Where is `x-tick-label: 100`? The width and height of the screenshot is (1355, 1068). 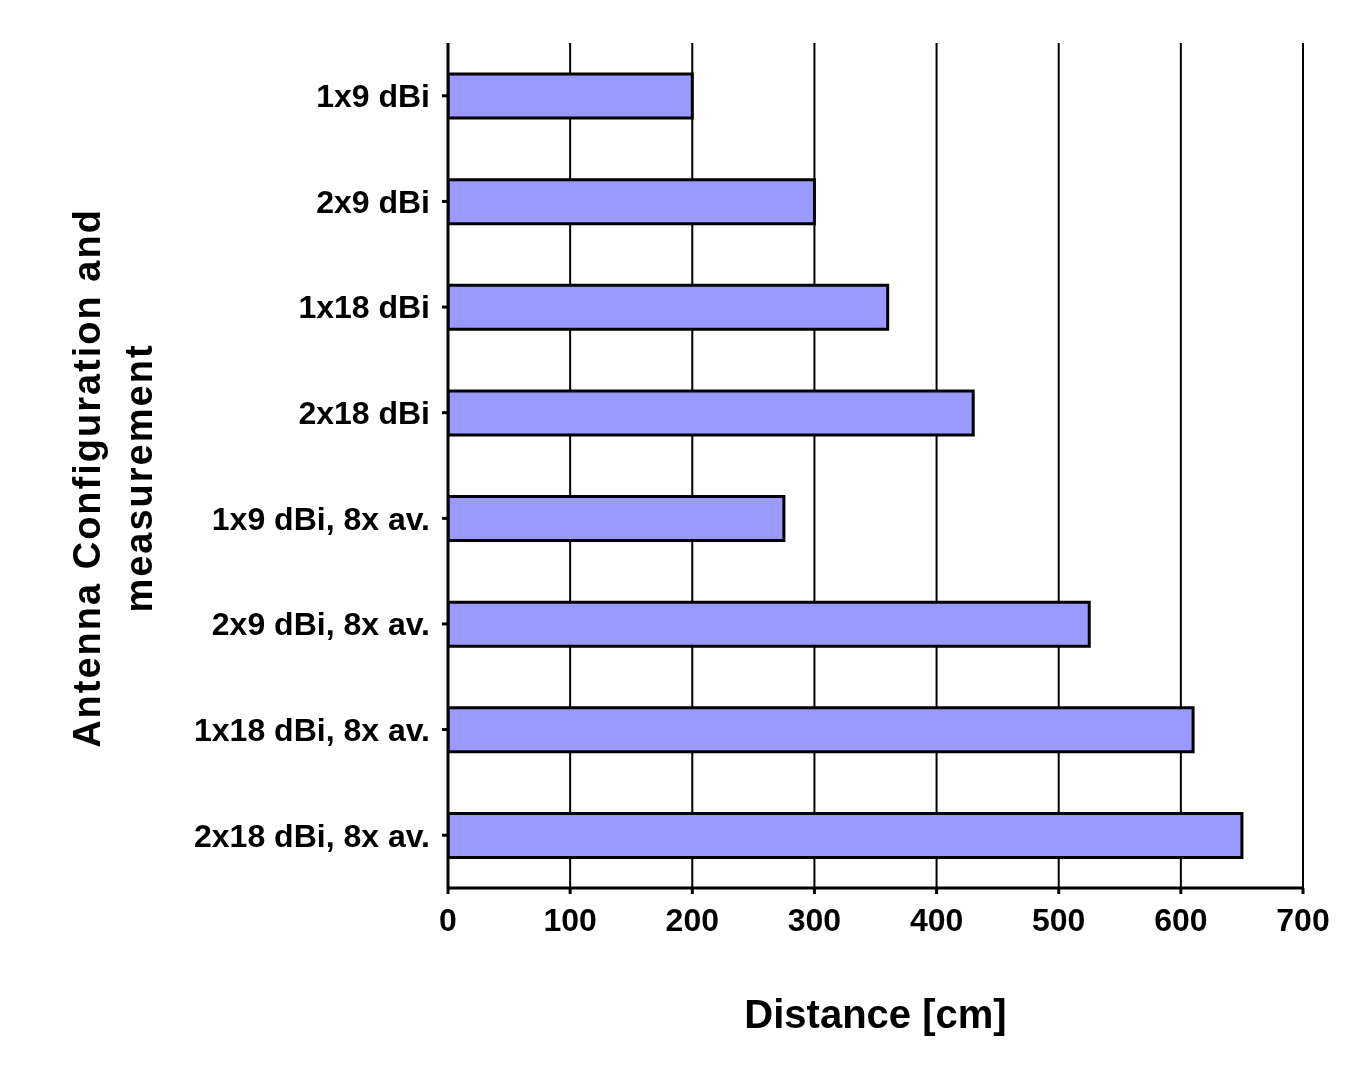
x-tick-label: 100 is located at coordinates (570, 919).